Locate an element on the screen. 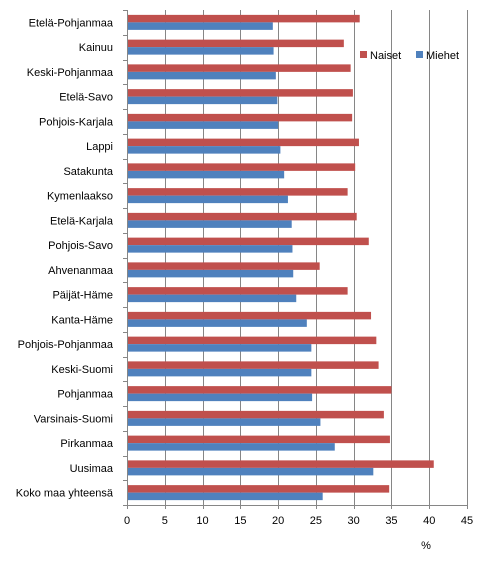 This screenshot has width=493, height=569. legend-label-naiset: Naiset is located at coordinates (385, 56).